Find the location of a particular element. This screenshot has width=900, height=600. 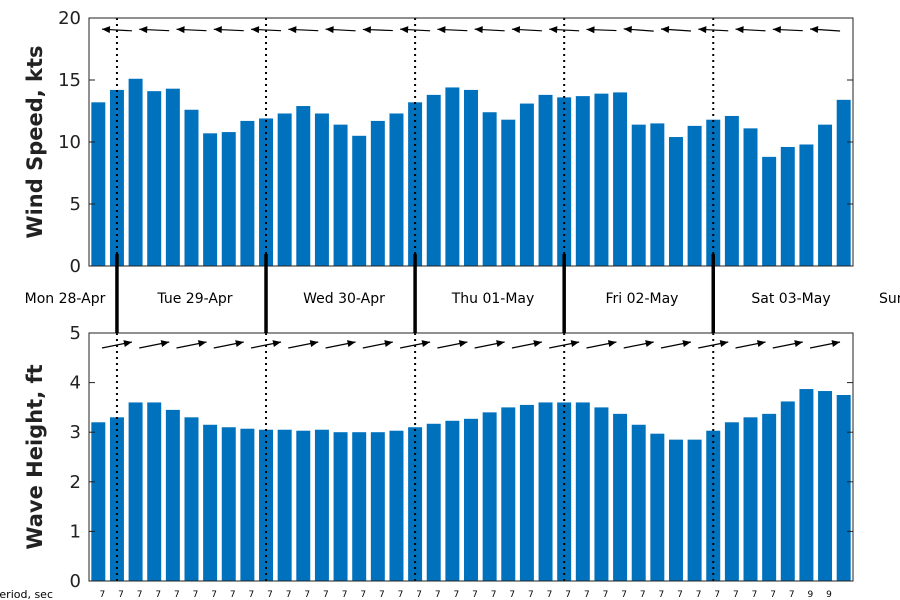

day-label: Sat 03-May is located at coordinates (790, 299).